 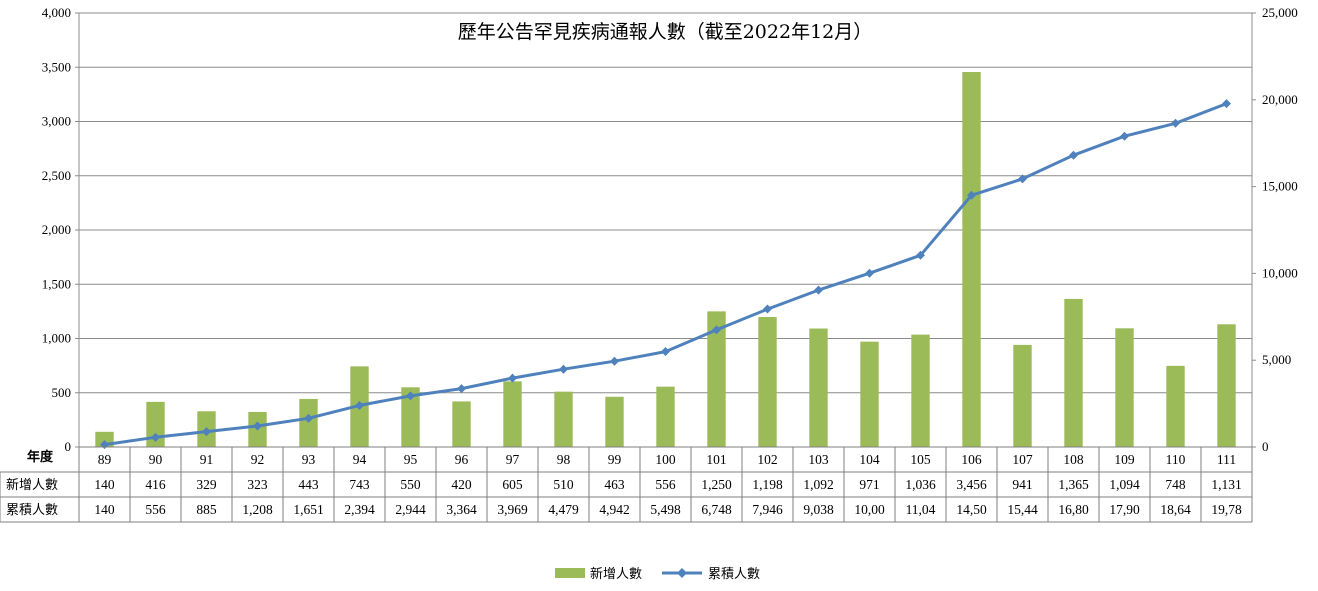 What do you see at coordinates (207, 459) in the screenshot?
I see `x-tick-label: 91` at bounding box center [207, 459].